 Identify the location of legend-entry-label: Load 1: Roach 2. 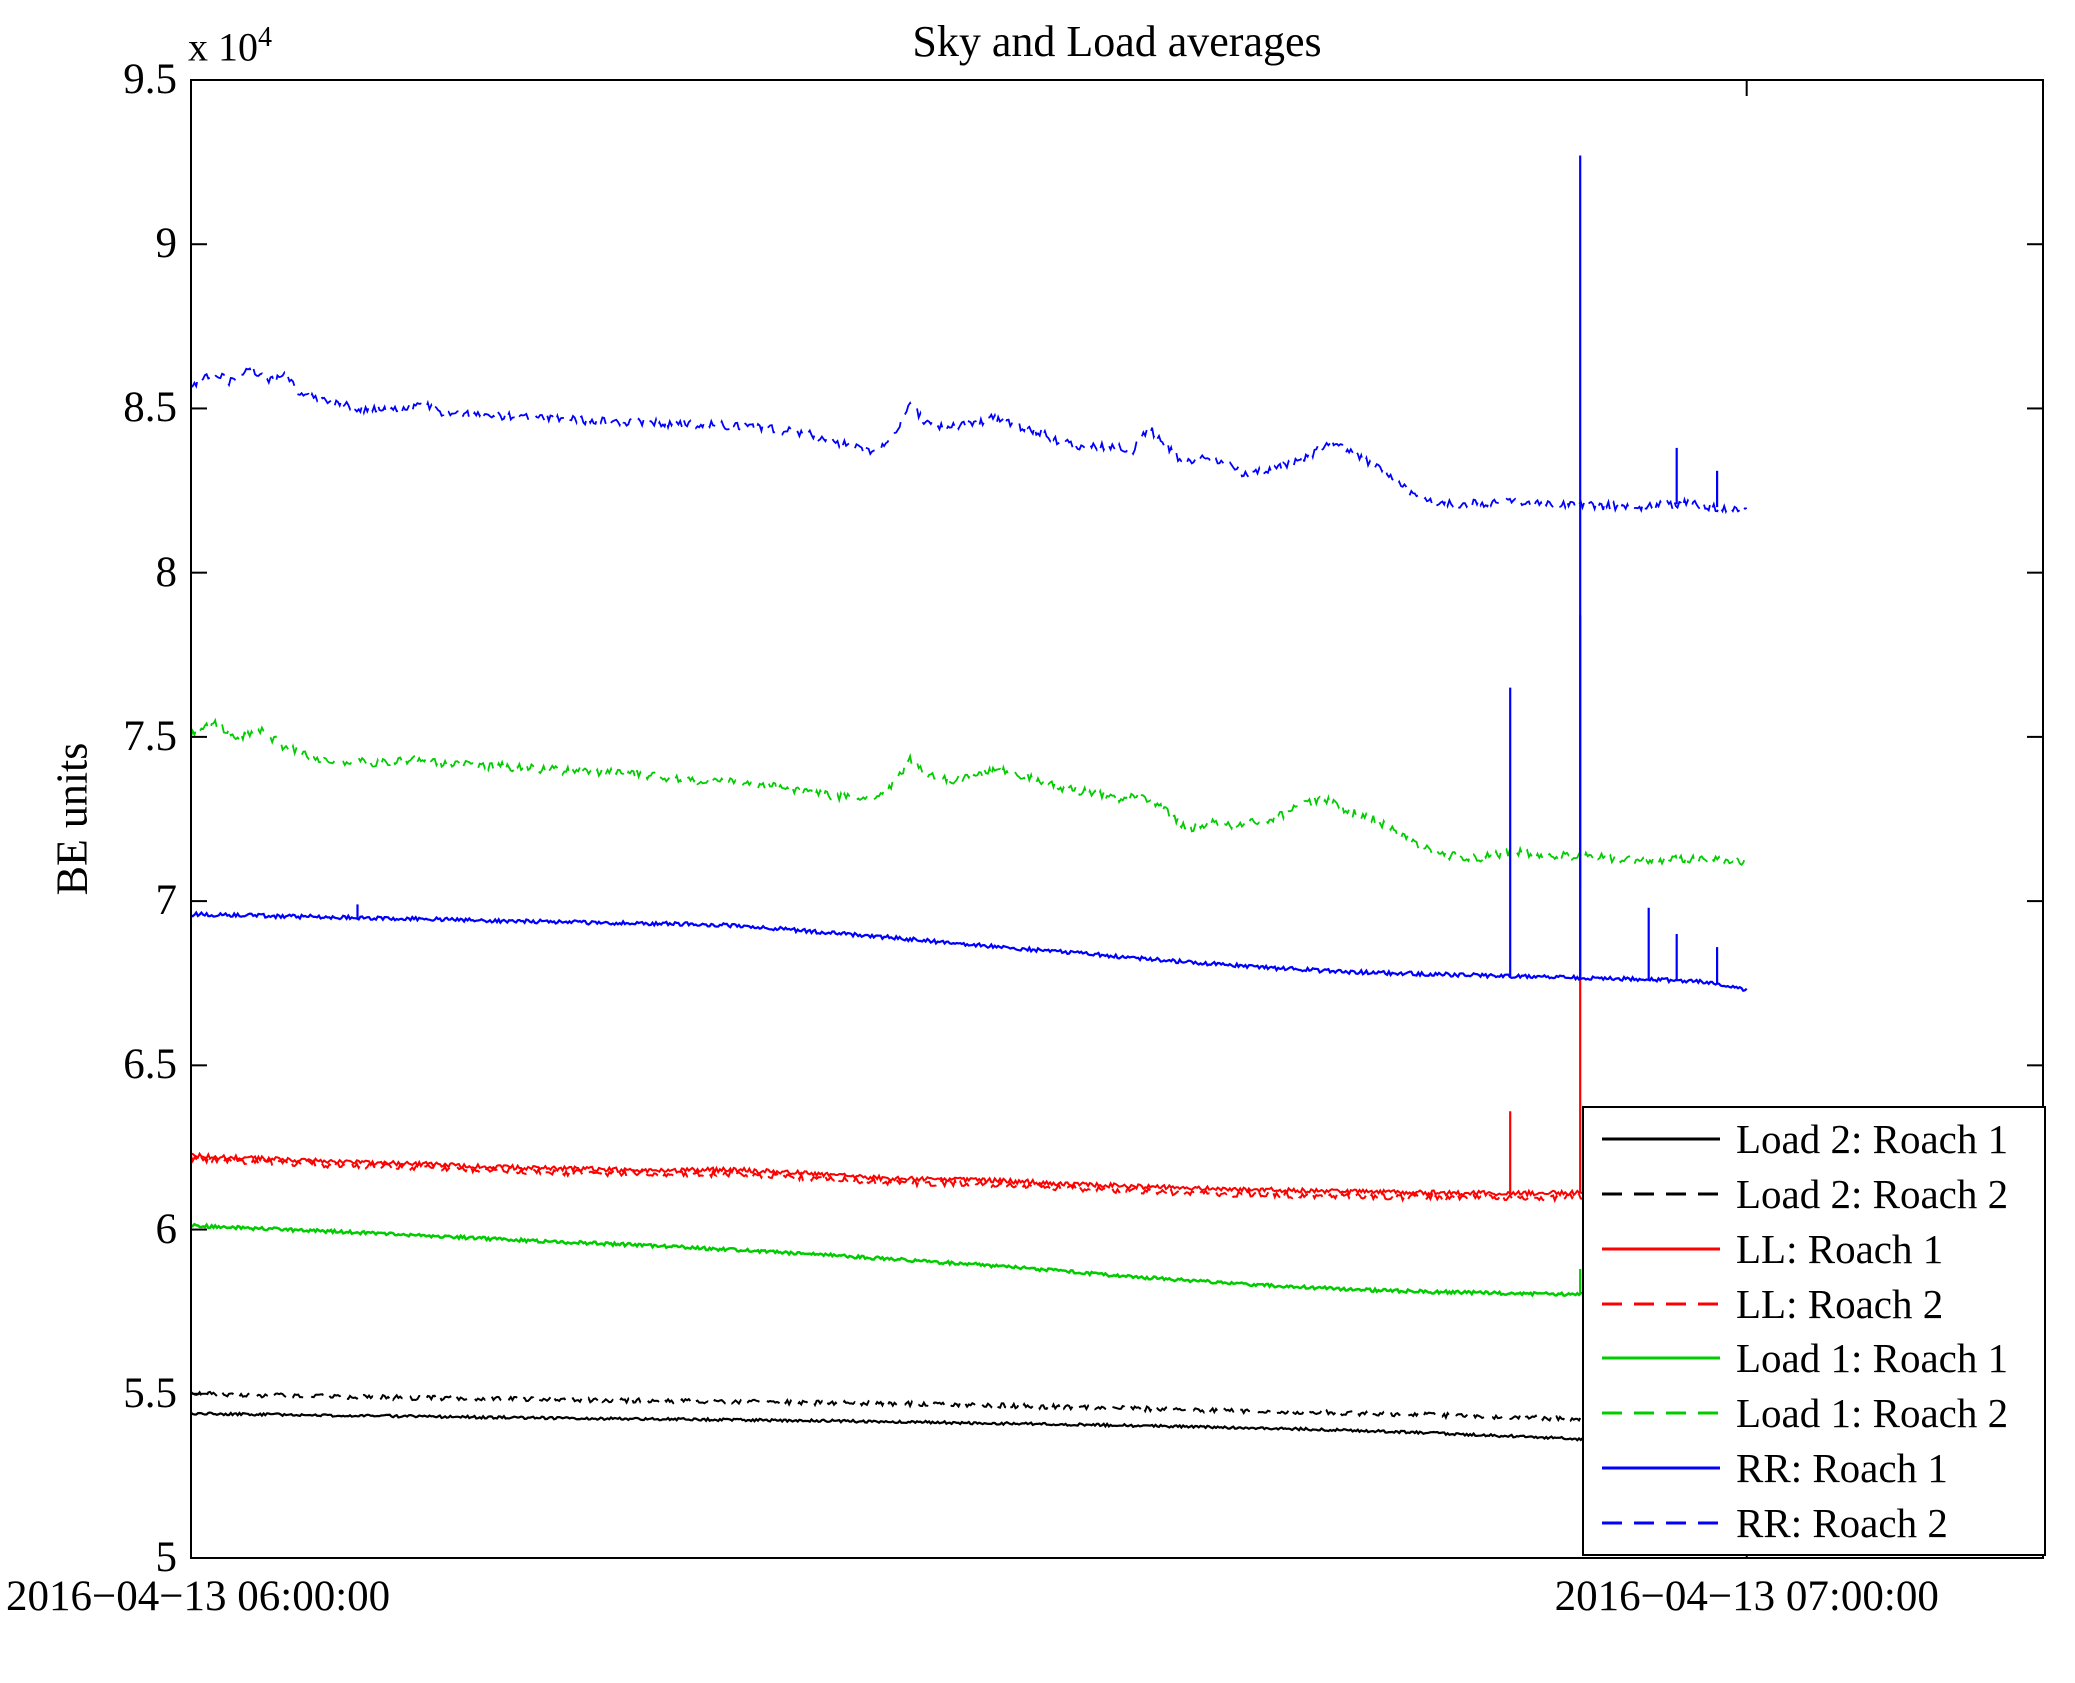
(1872, 1413).